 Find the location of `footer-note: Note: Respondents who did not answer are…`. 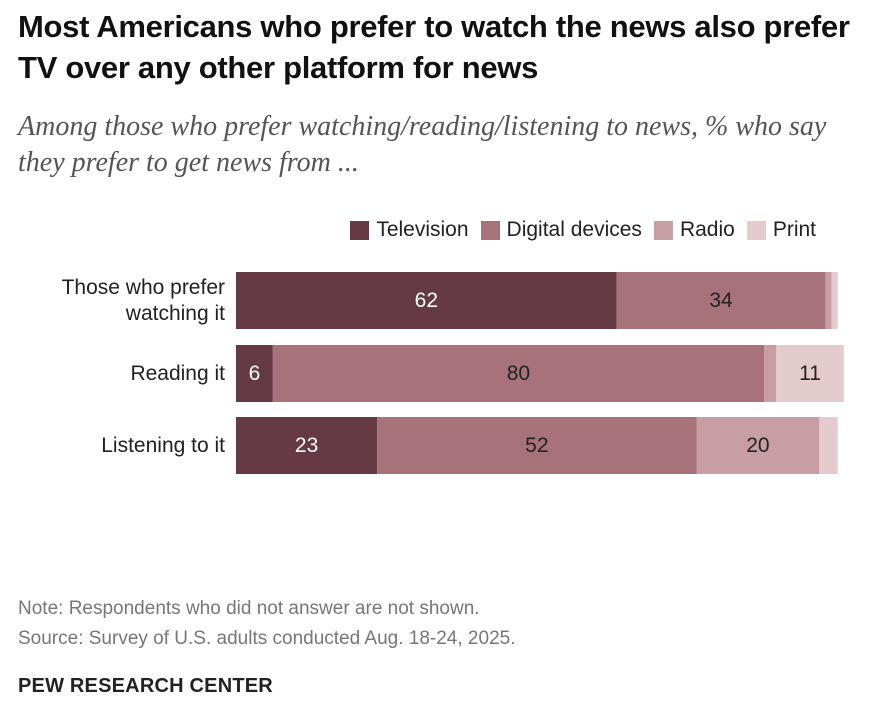

footer-note: Note: Respondents who did not answer are… is located at coordinates (249, 608).